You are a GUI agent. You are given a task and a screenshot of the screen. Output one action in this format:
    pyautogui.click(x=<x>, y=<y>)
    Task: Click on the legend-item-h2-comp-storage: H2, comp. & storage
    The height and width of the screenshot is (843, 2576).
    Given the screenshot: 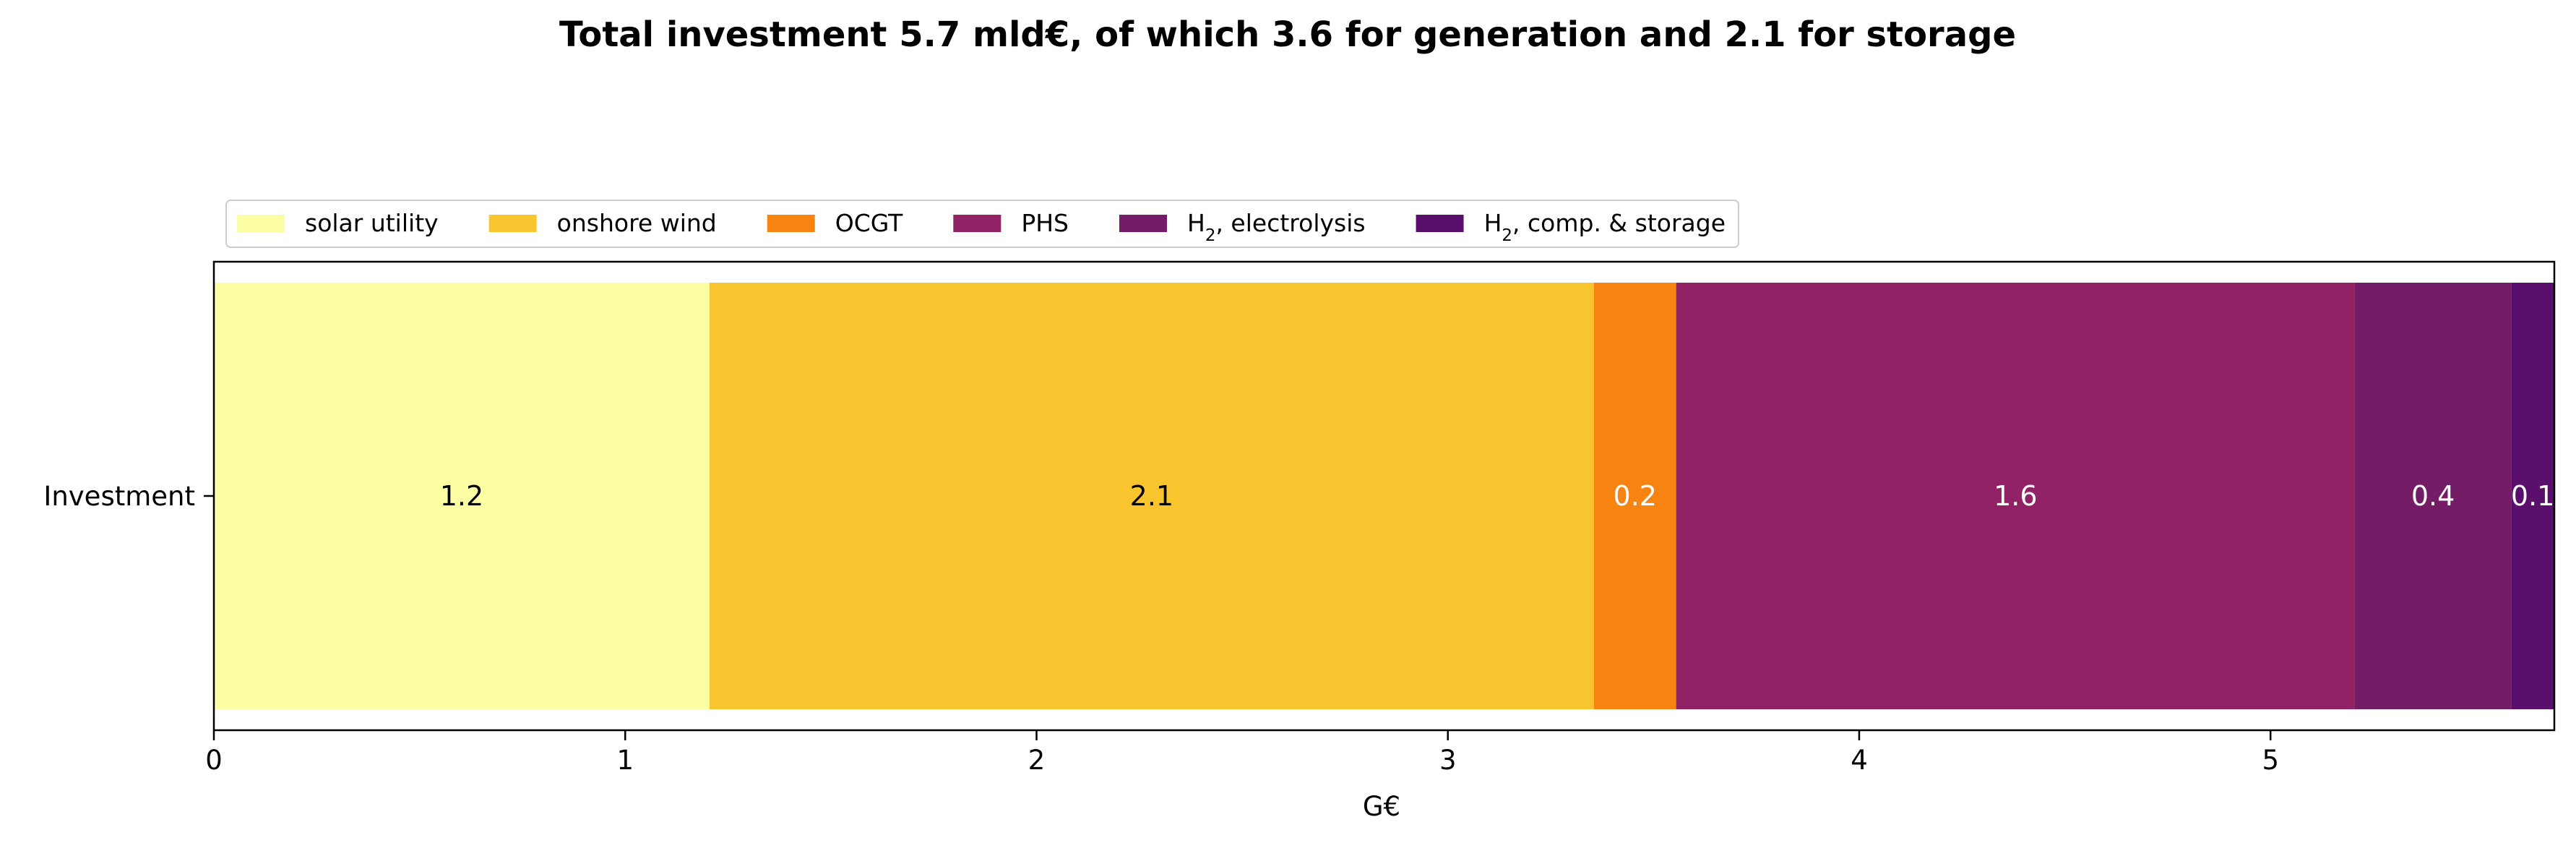 What is the action you would take?
    pyautogui.click(x=1571, y=227)
    